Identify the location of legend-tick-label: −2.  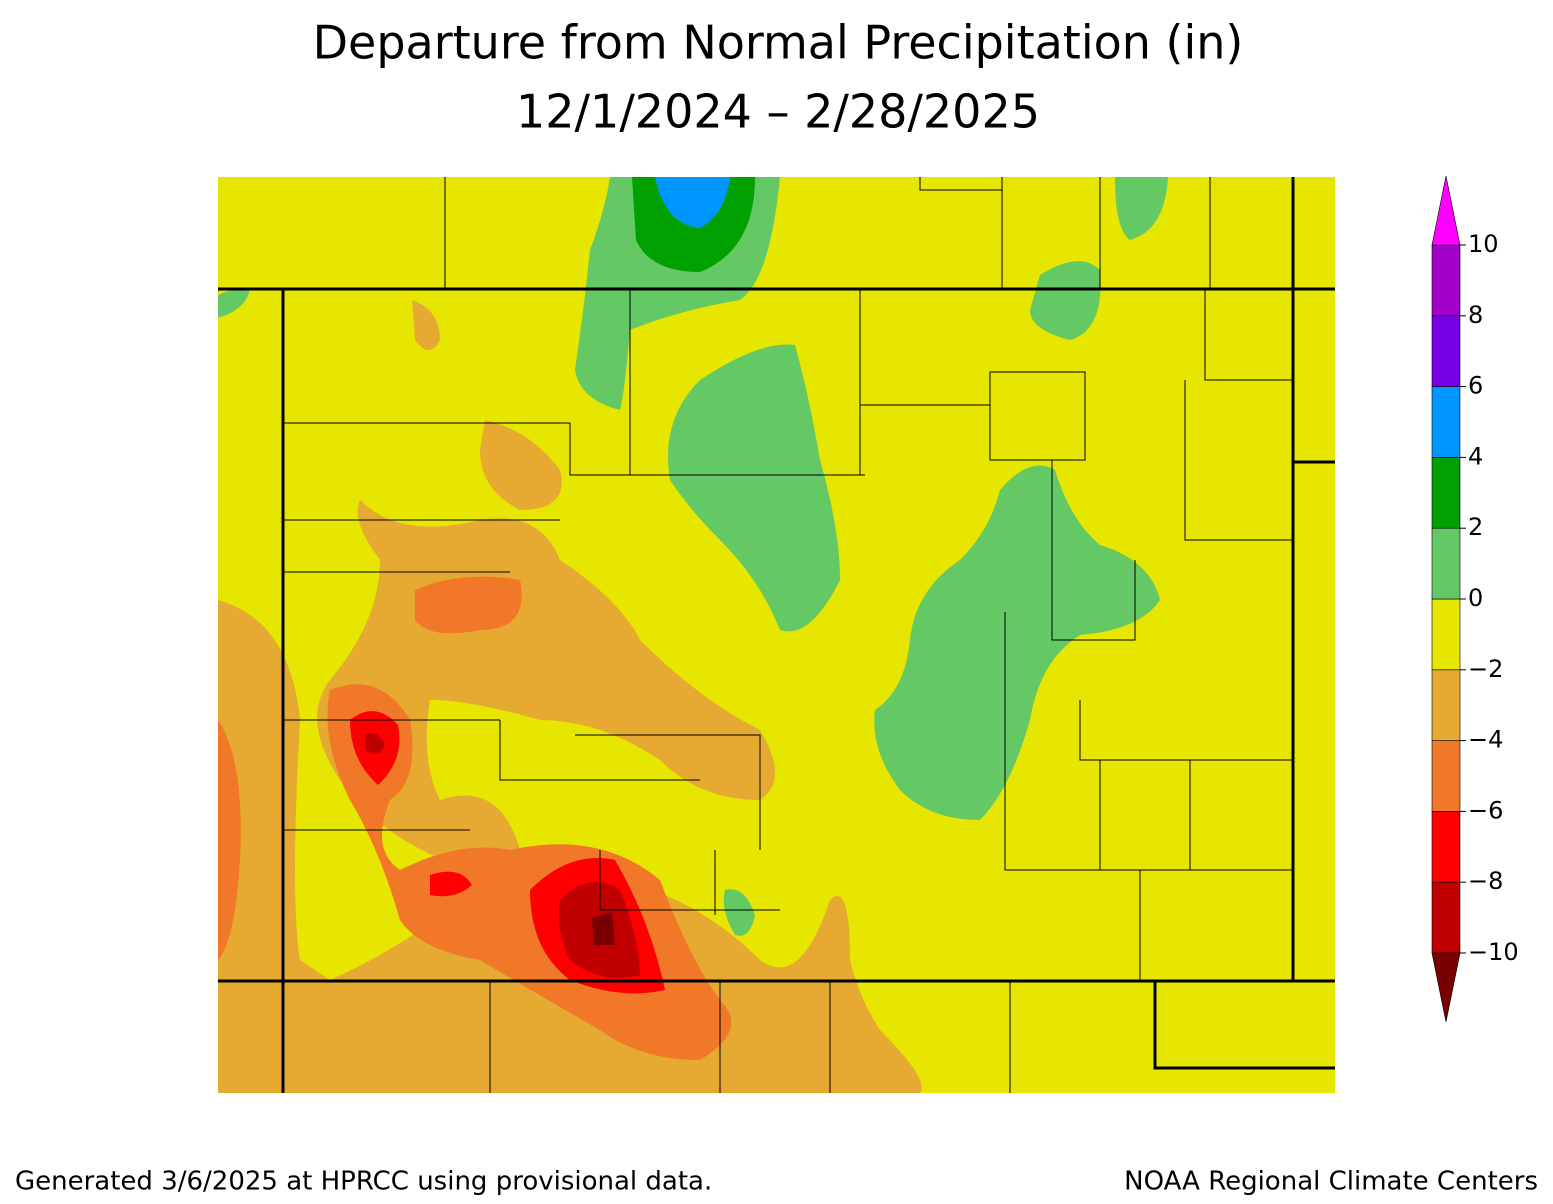
(1485, 669).